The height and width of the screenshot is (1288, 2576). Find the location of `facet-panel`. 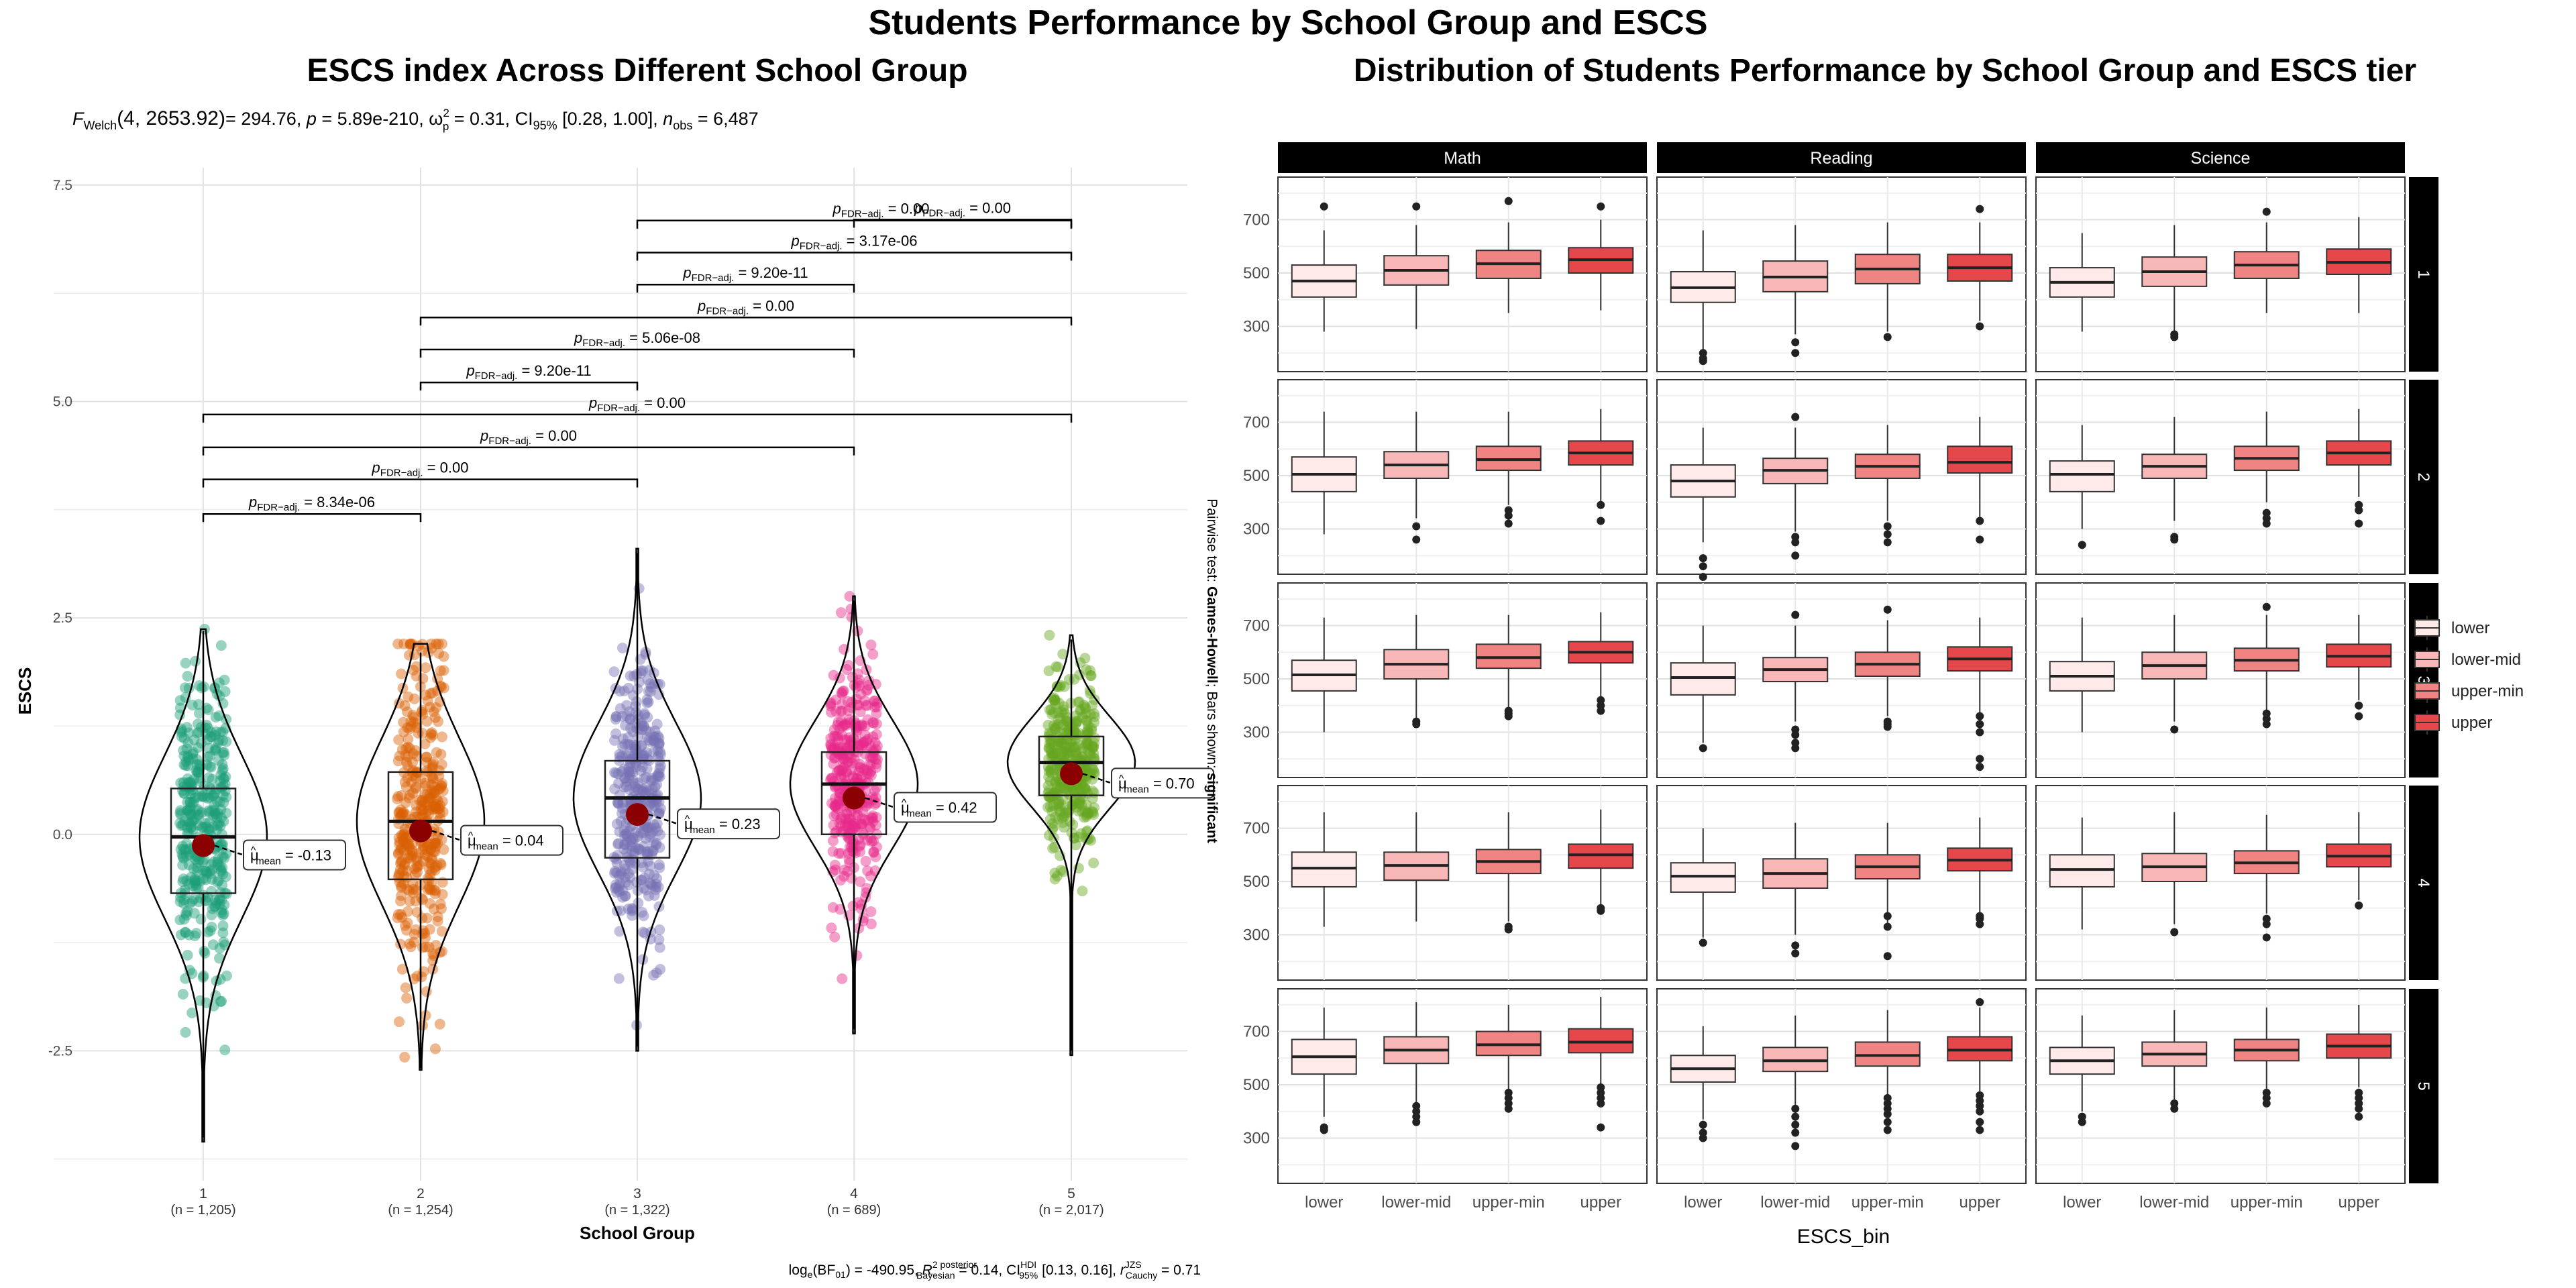

facet-panel is located at coordinates (2220, 883).